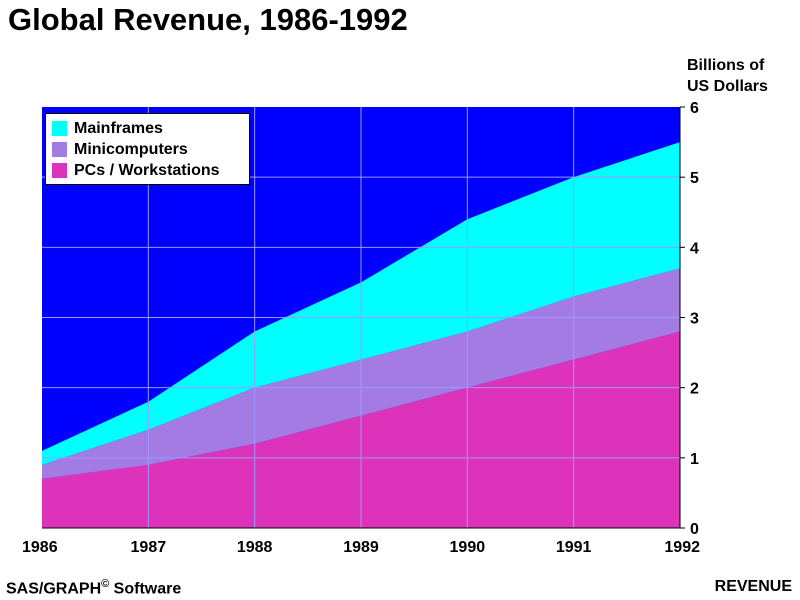  I want to click on legend-item-pcs-workstations: PCs / Workstations, so click(148, 170).